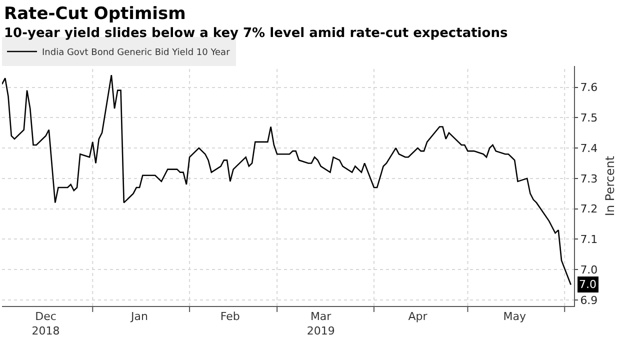 Image resolution: width=620 pixels, height=348 pixels. I want to click on chart-title: Rate-Cut Optimism, so click(95, 14).